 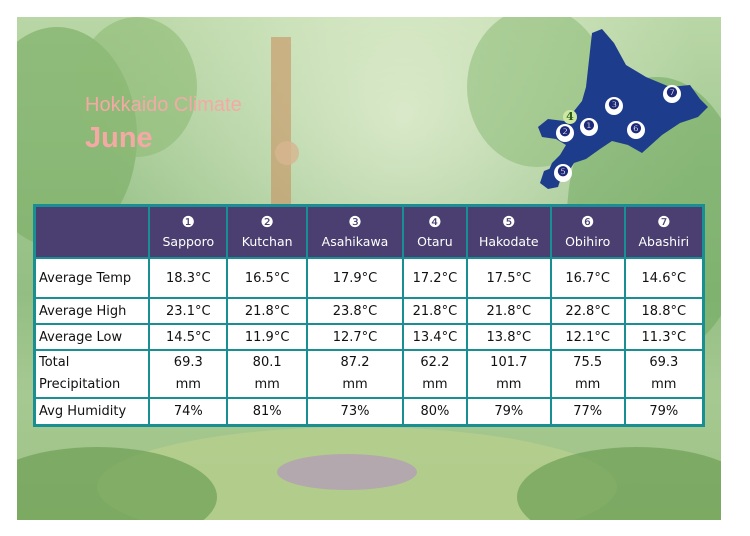 I want to click on table-cell: 62.2 mm, so click(x=434, y=374).